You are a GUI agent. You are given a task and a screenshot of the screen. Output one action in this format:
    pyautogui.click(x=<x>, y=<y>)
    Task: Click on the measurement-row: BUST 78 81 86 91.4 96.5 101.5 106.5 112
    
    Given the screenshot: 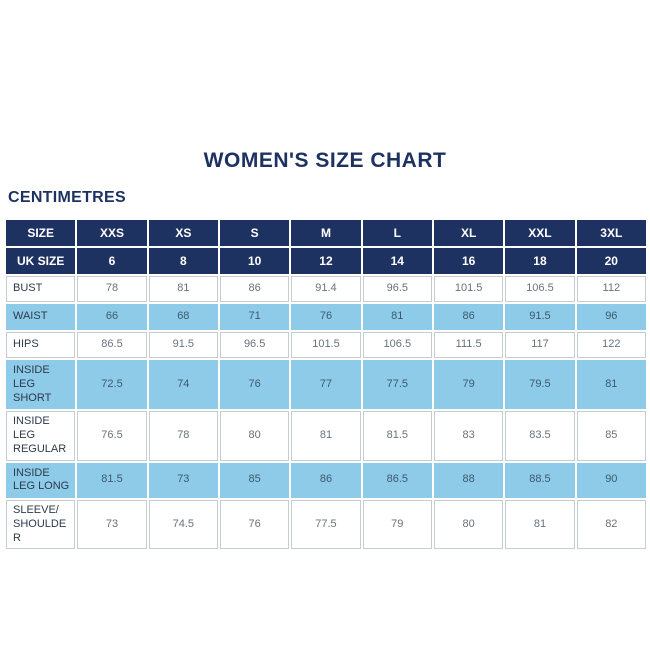 What is the action you would take?
    pyautogui.click(x=326, y=289)
    